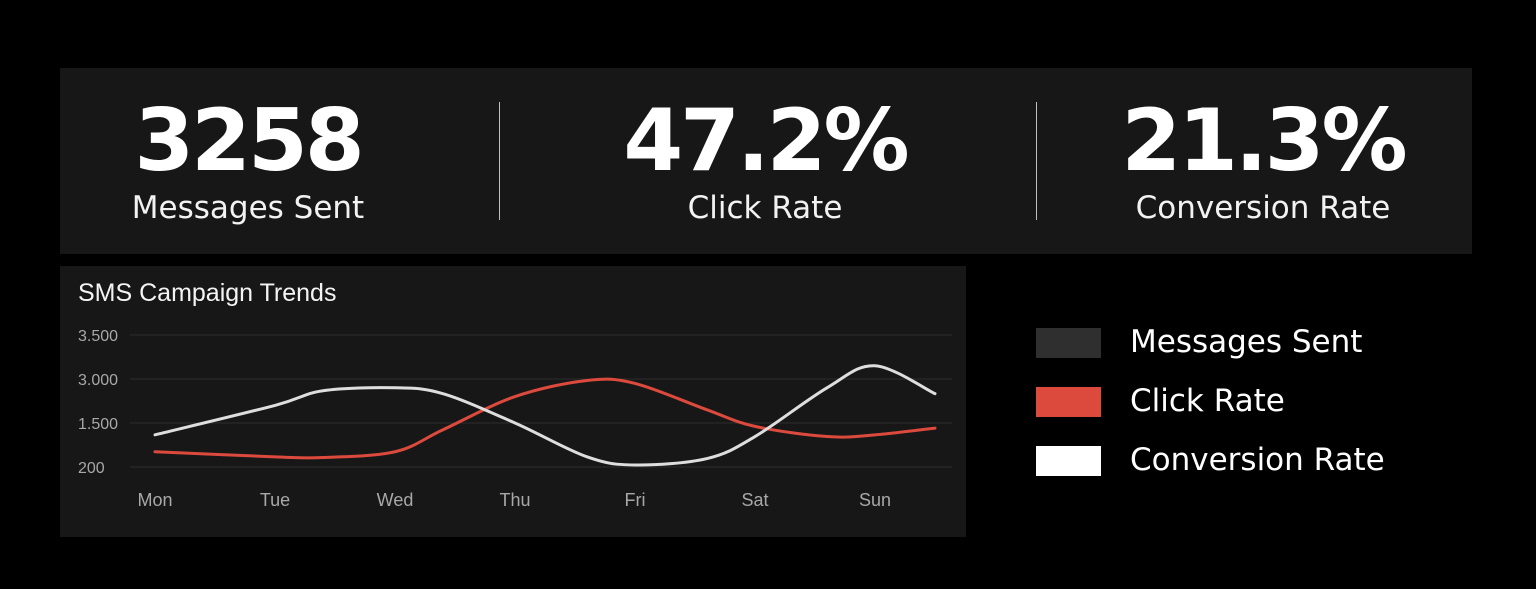  What do you see at coordinates (875, 500) in the screenshot?
I see `x-tick-label: Sun` at bounding box center [875, 500].